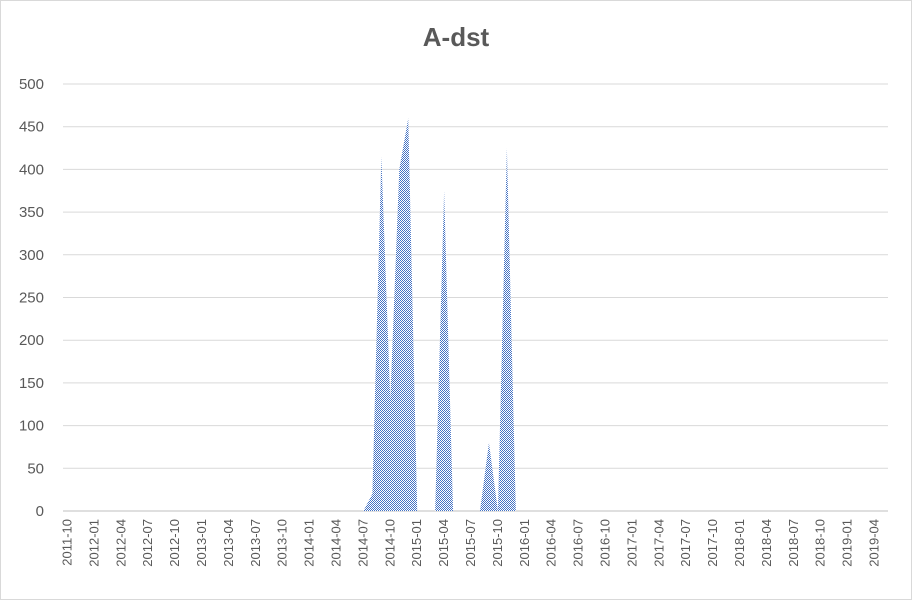 Image resolution: width=912 pixels, height=600 pixels. Describe the element at coordinates (31, 169) in the screenshot. I see `y-tick-label: 400` at that location.